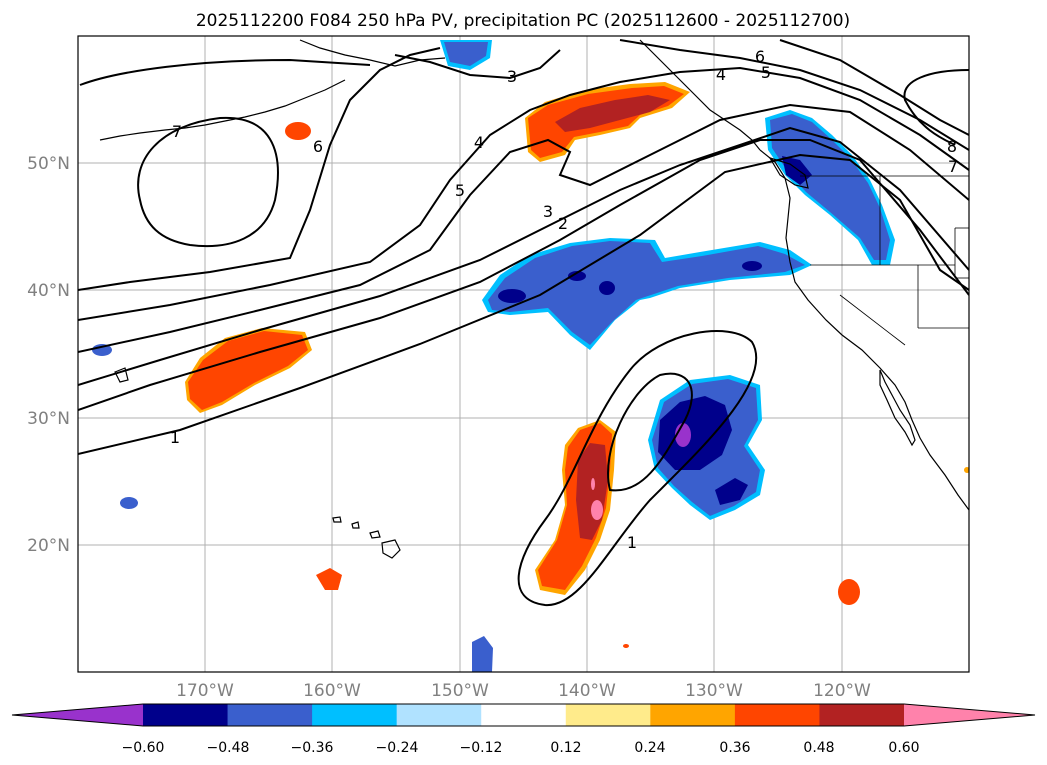 Image resolution: width=1047 pixels, height=765 pixels. I want to click on lon-label-140w: 140°W, so click(587, 691).